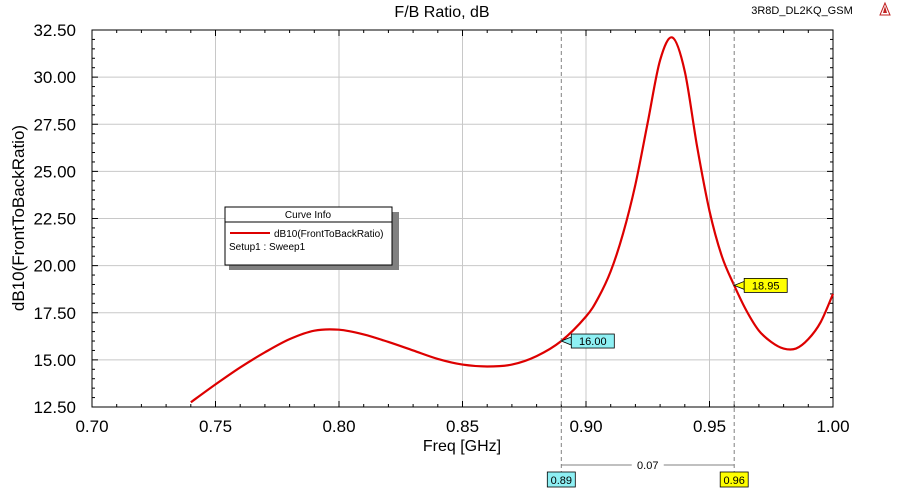 The height and width of the screenshot is (497, 903). Describe the element at coordinates (832, 426) in the screenshot. I see `x-tick-label: 1.00` at that location.